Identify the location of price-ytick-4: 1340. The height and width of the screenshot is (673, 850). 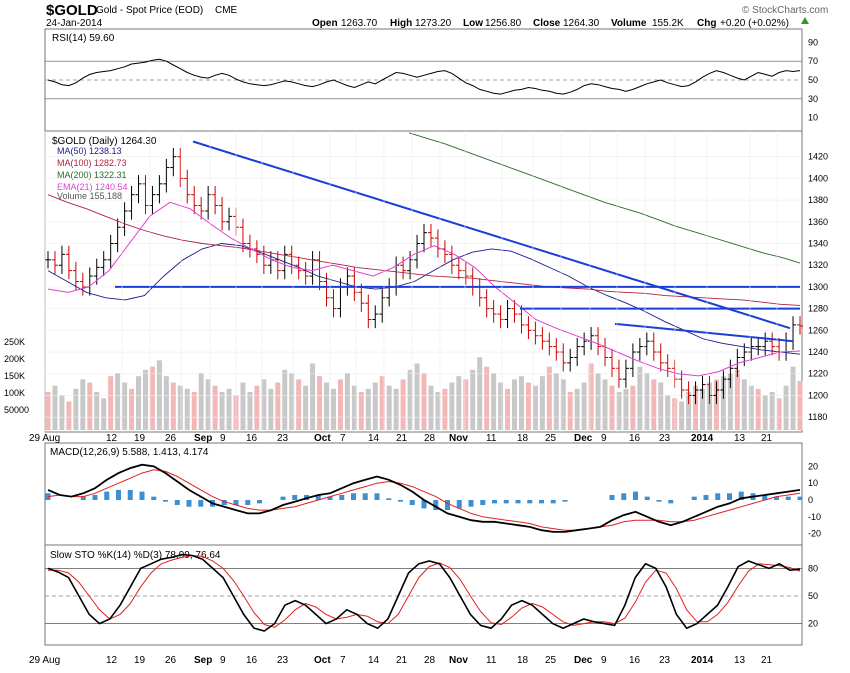
(818, 244).